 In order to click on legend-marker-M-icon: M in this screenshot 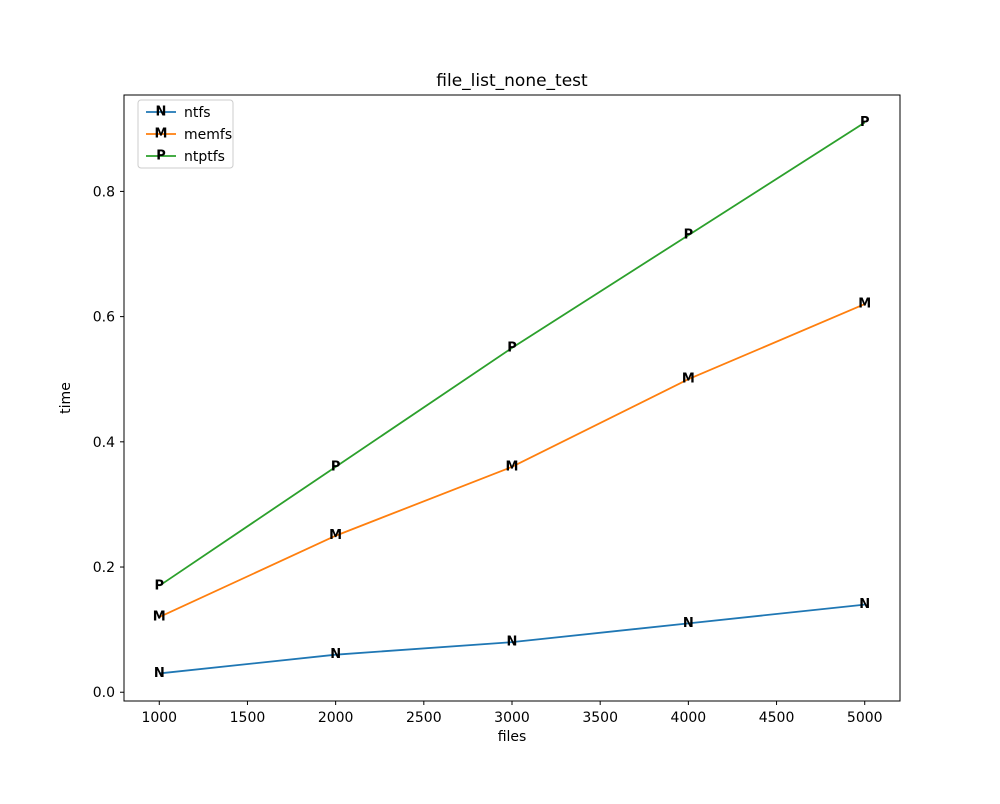, I will do `click(161, 134)`.